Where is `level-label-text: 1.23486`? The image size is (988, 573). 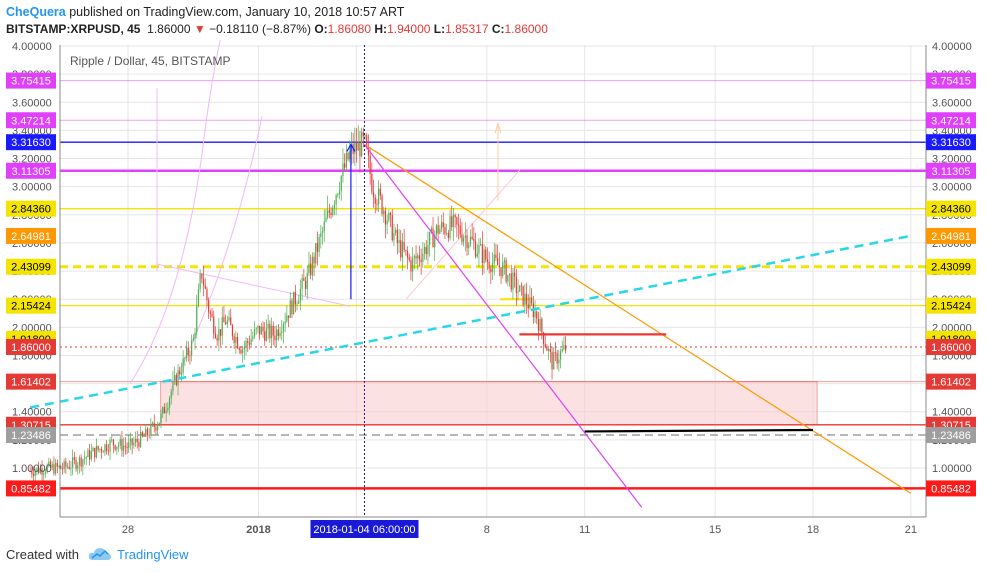
level-label-text: 1.23486 is located at coordinates (31, 436).